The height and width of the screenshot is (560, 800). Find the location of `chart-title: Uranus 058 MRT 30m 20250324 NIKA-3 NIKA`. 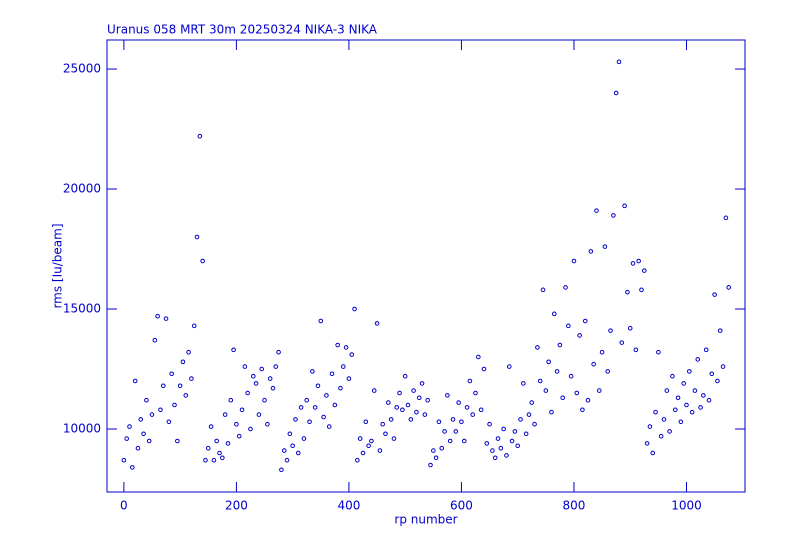

chart-title: Uranus 058 MRT 30m 20250324 NIKA-3 NIKA is located at coordinates (242, 30).